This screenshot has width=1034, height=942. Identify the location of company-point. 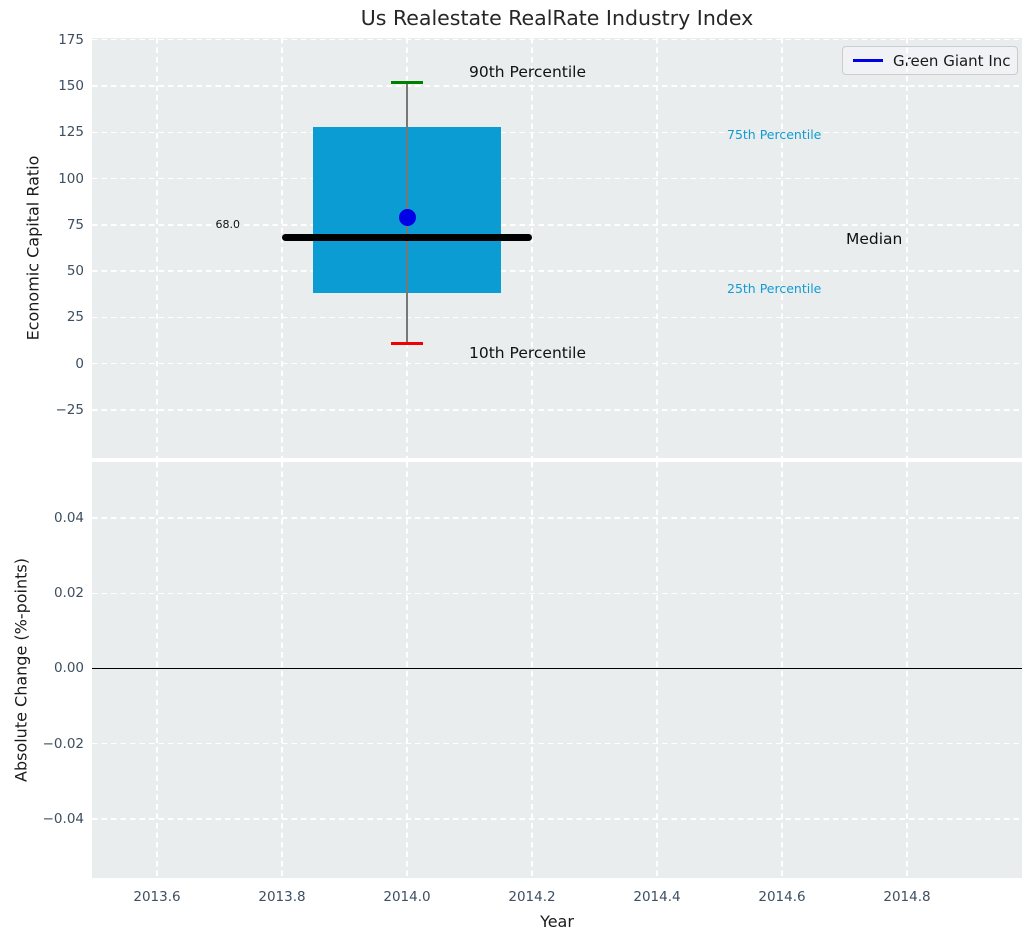
(407, 217).